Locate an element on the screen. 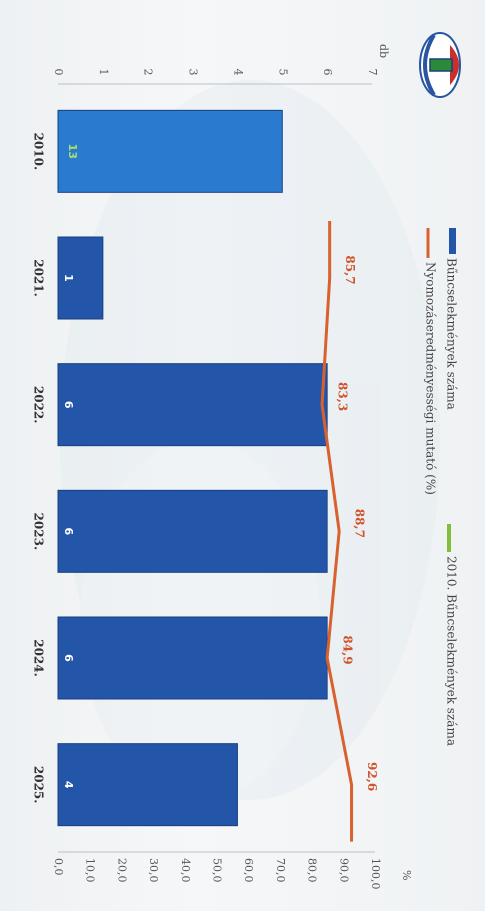  crest-logo is located at coordinates (440, 65).